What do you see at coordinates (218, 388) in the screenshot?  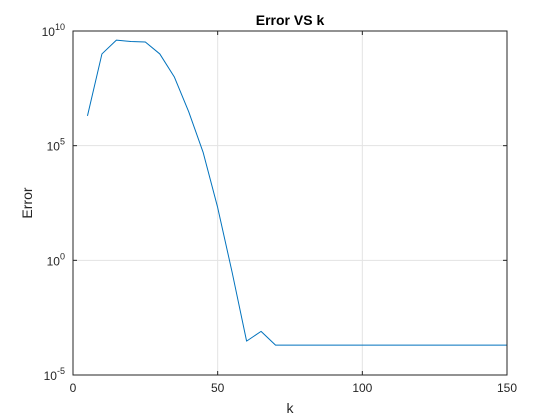 I see `x-tick-label: 50` at bounding box center [218, 388].